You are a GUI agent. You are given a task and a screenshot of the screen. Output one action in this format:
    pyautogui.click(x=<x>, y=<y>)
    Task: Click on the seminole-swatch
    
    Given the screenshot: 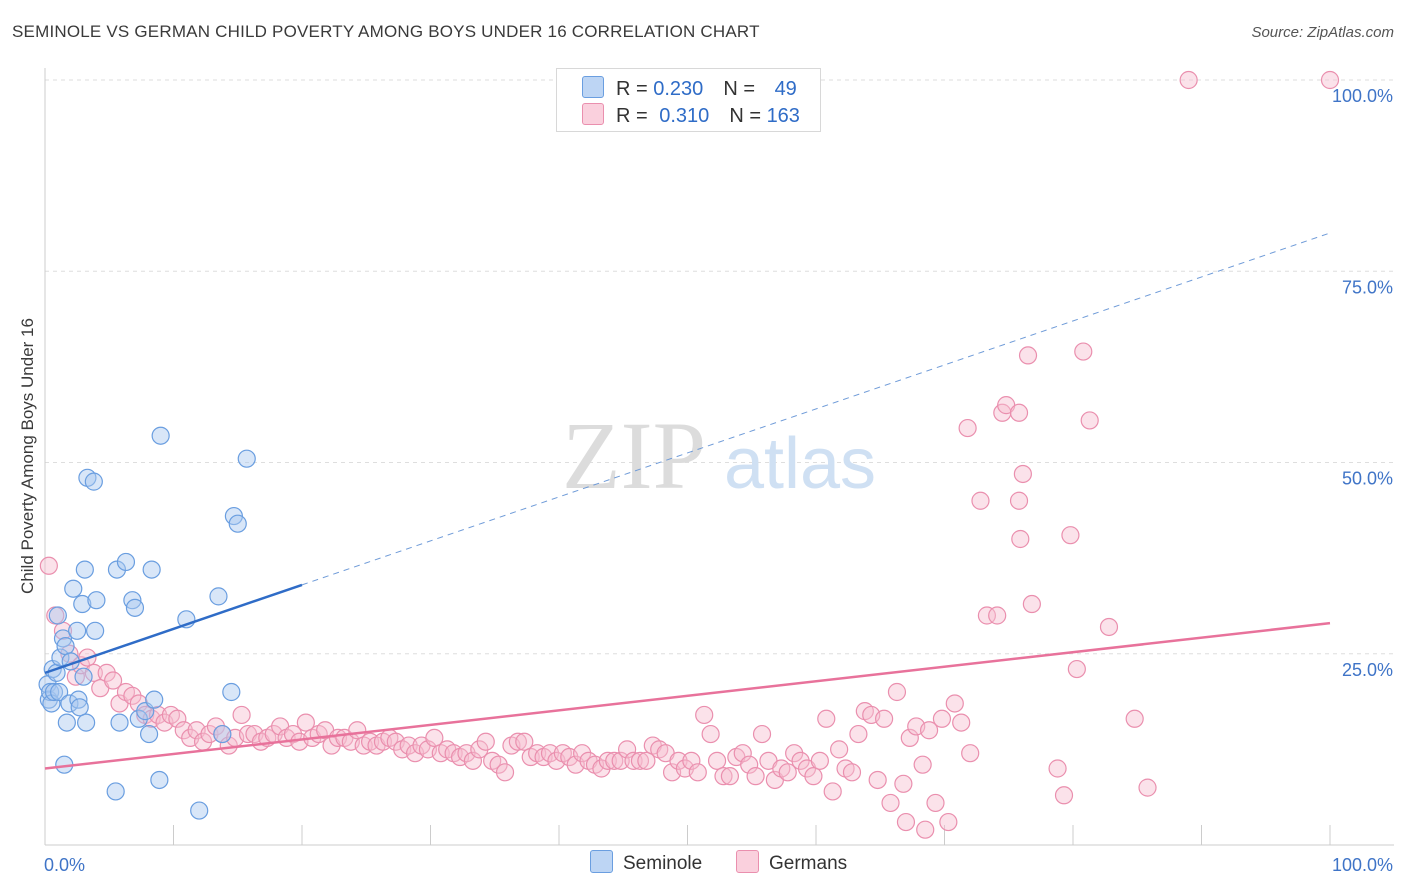 What is the action you would take?
    pyautogui.click(x=593, y=87)
    